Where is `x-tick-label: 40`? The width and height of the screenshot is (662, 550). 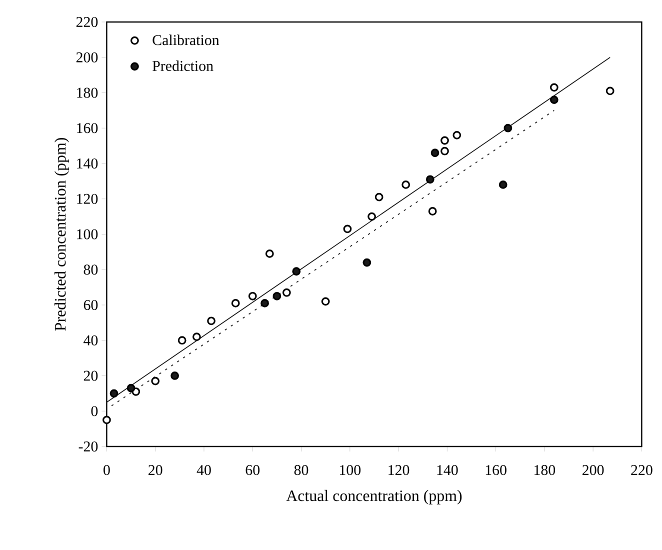 x-tick-label: 40 is located at coordinates (203, 470).